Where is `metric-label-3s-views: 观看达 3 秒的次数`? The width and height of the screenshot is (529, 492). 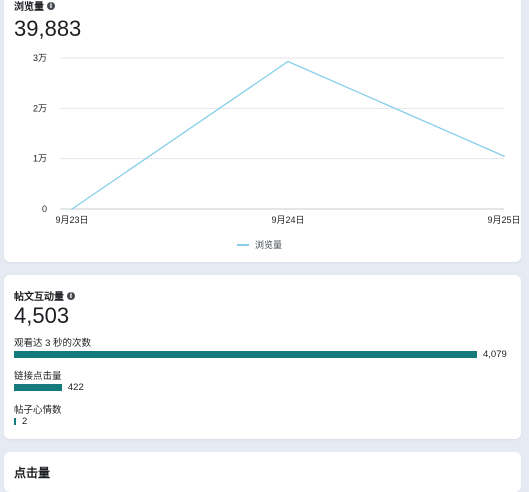 metric-label-3s-views: 观看达 3 秒的次数 is located at coordinates (53, 343).